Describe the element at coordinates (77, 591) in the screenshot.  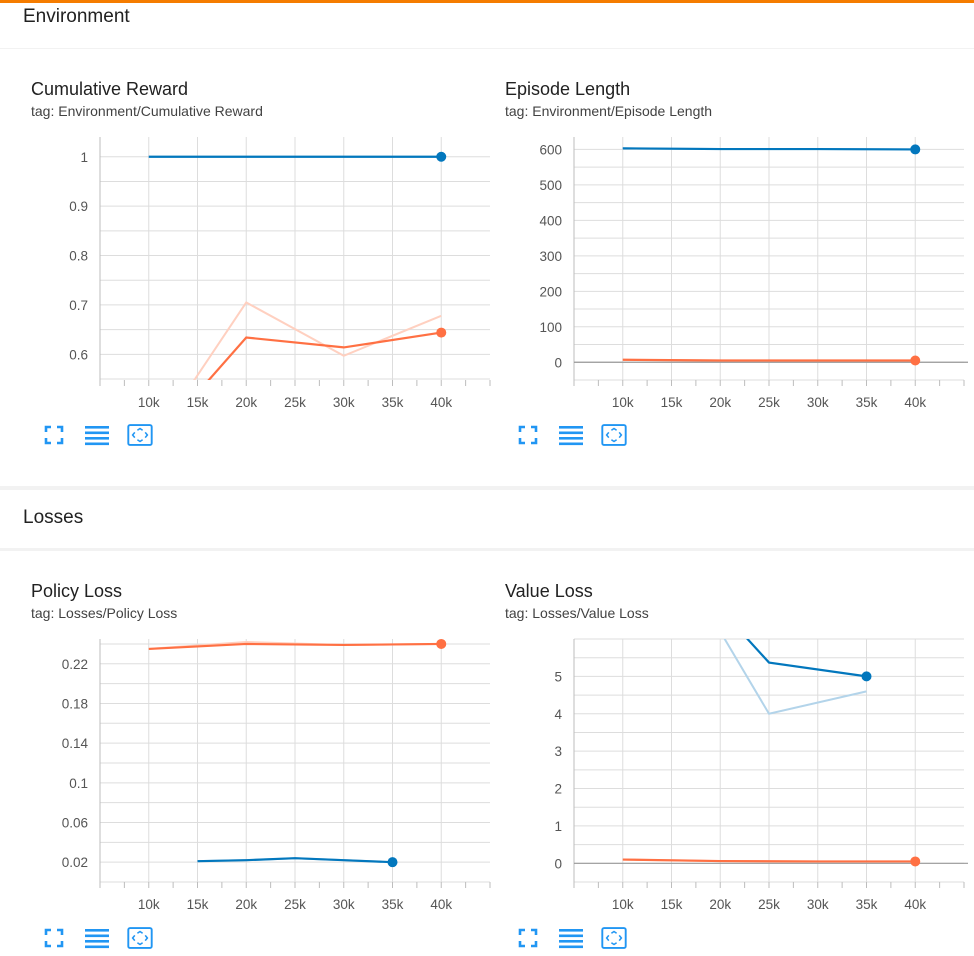
I see `chart-title: Policy Loss` at that location.